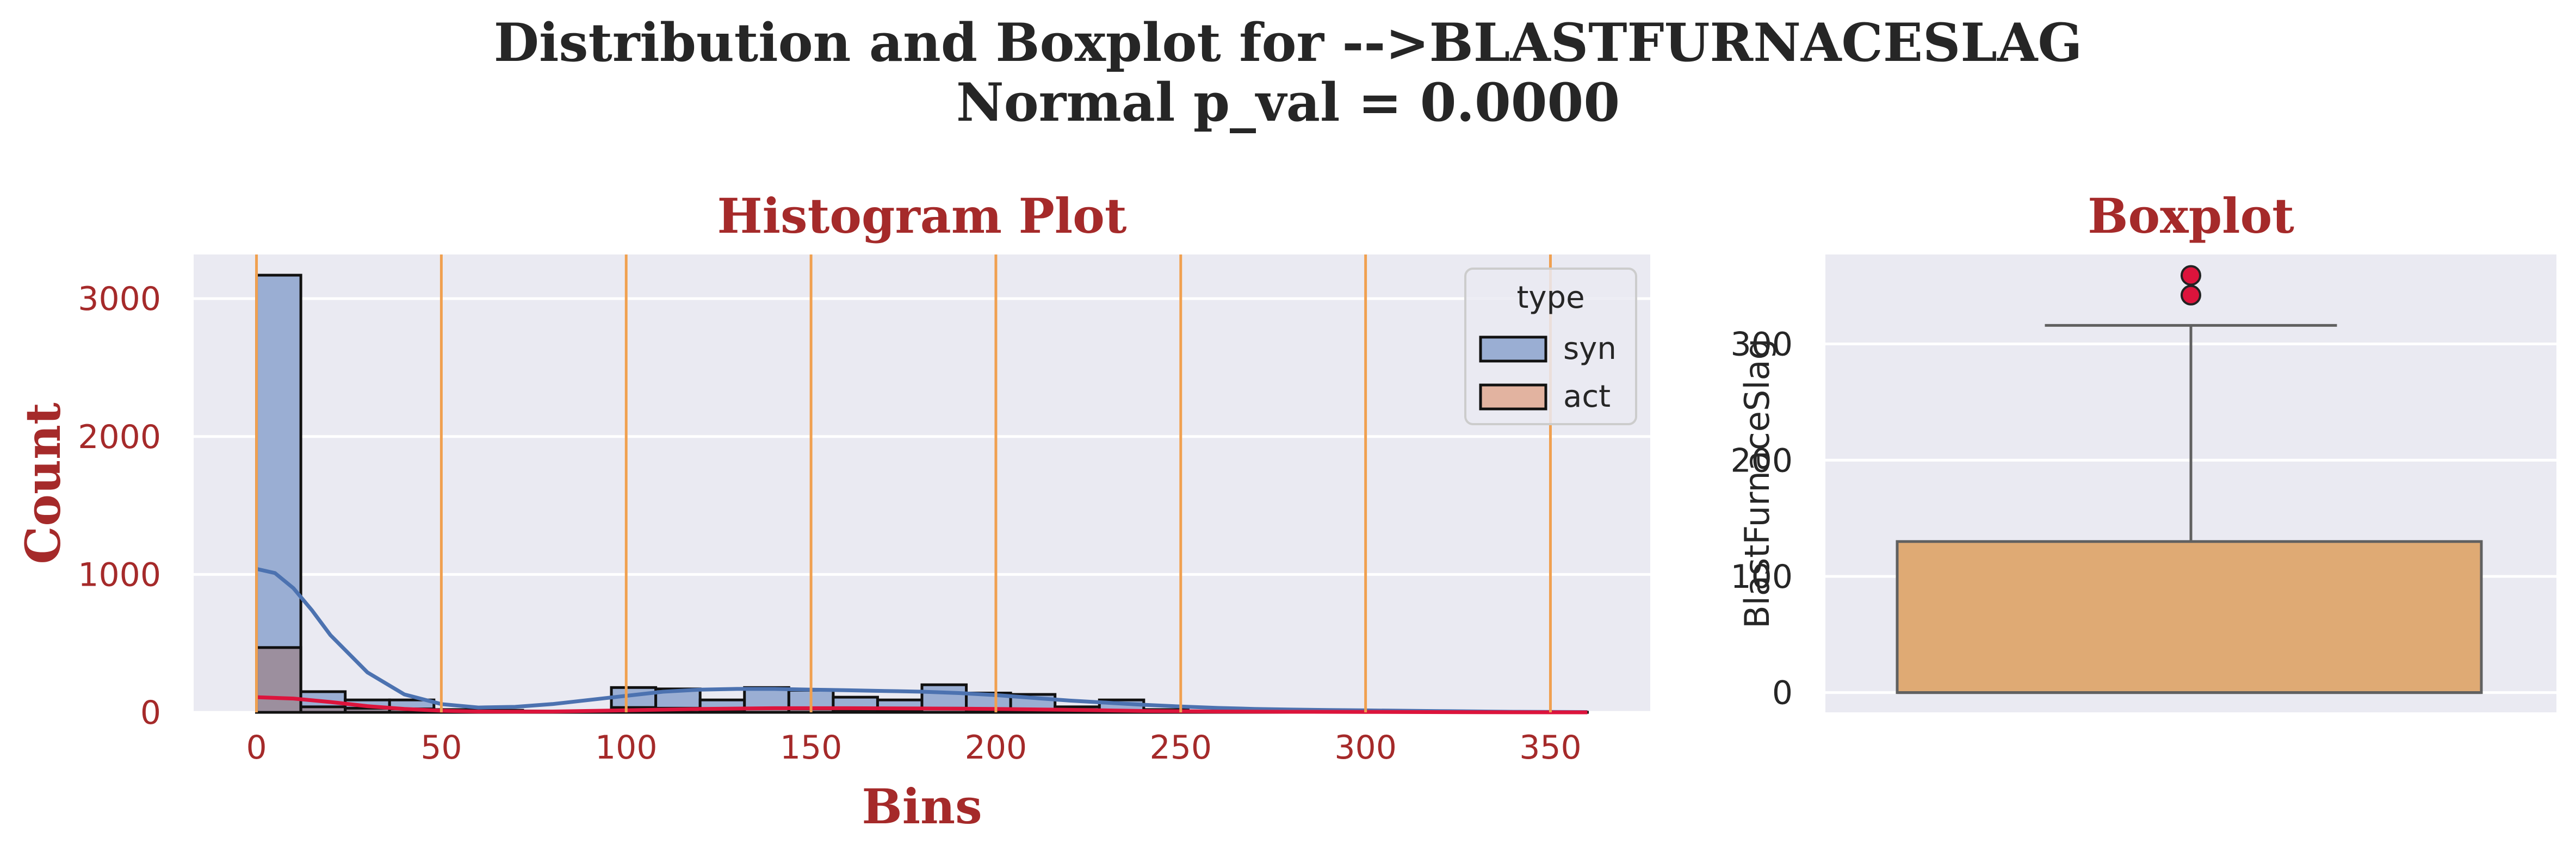 Image resolution: width=2576 pixels, height=857 pixels. What do you see at coordinates (119, 299) in the screenshot?
I see `y-tick-label: 3000` at bounding box center [119, 299].